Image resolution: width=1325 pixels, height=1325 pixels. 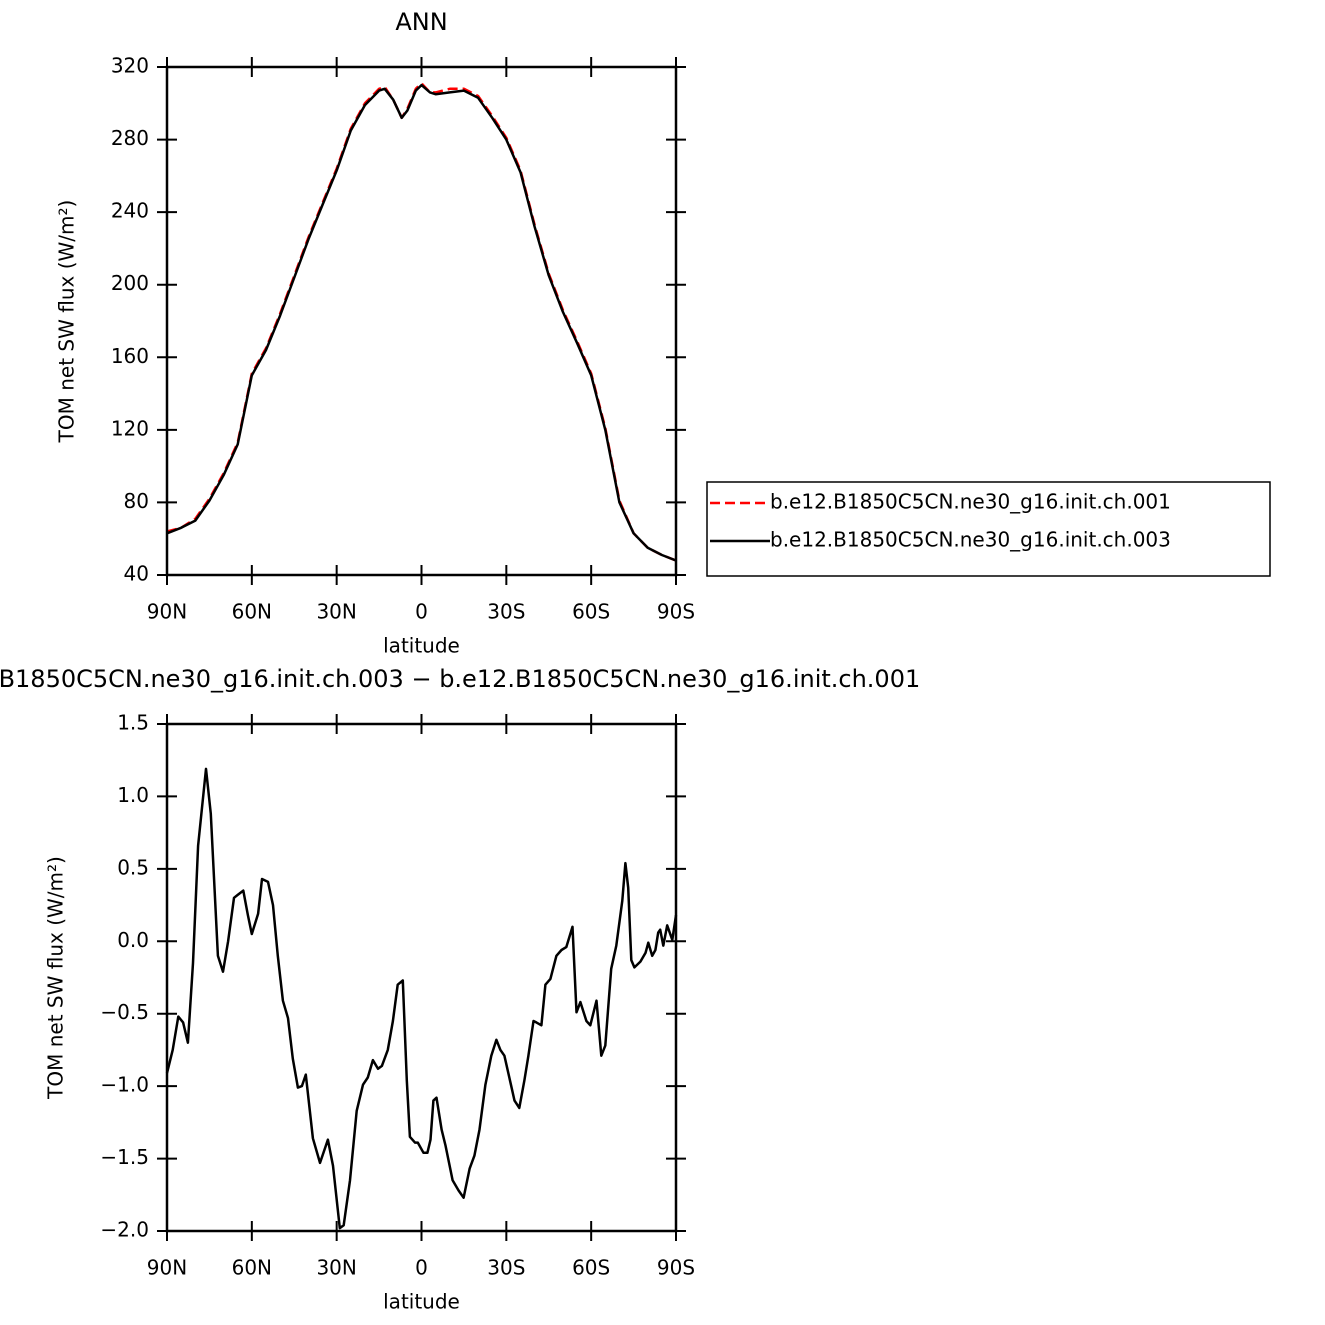 I want to click on y-tick-label: 0.0, so click(x=133, y=940).